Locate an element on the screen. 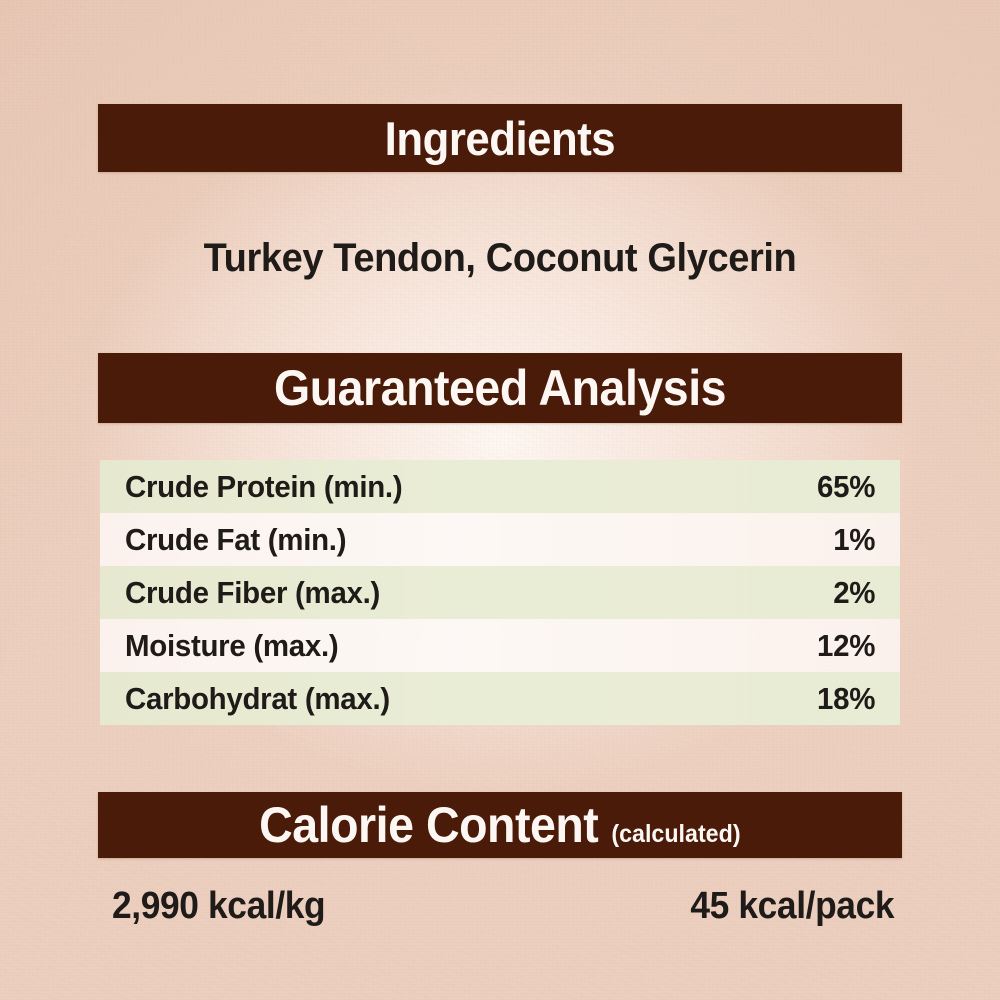  calorie-heading-group: Calorie Content (calculated) is located at coordinates (499, 825).